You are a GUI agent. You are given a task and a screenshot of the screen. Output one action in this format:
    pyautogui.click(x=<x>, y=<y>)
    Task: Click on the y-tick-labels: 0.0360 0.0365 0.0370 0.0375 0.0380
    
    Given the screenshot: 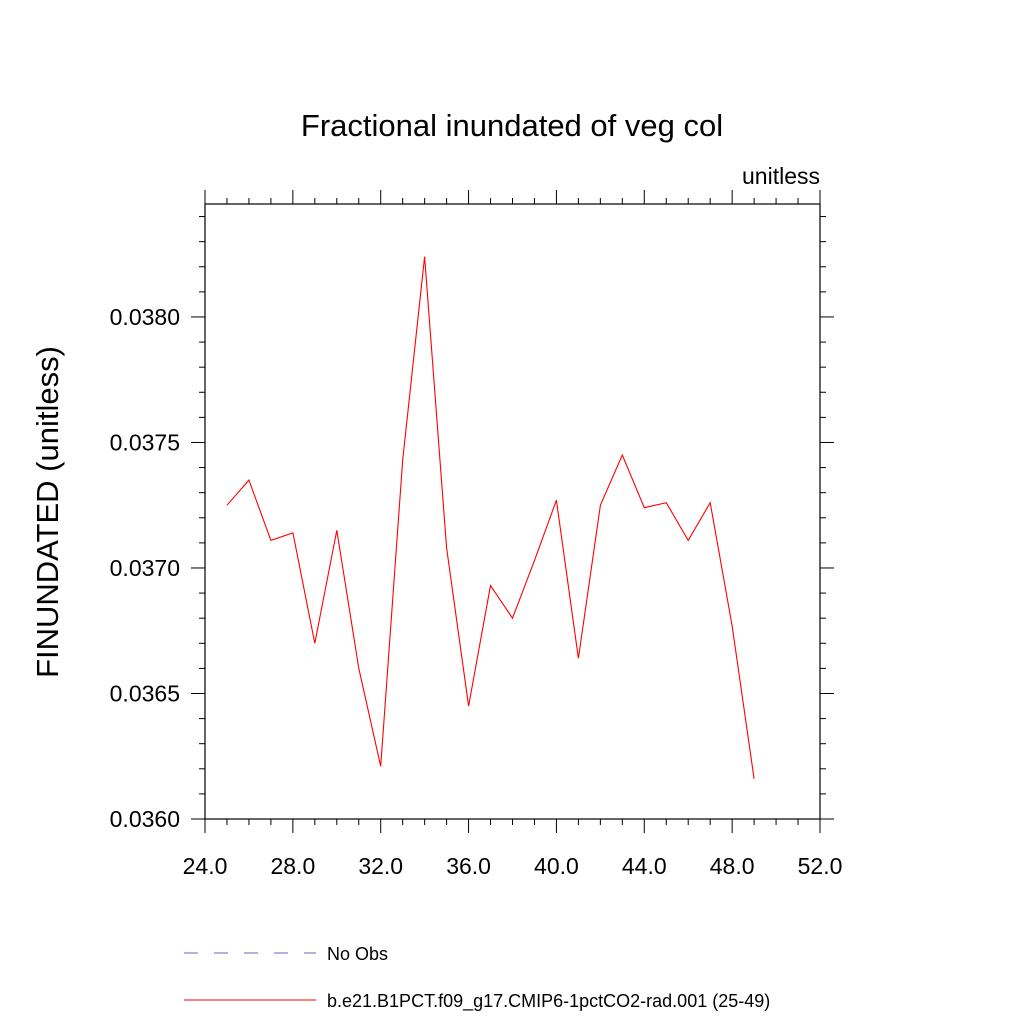 What is the action you would take?
    pyautogui.click(x=145, y=568)
    